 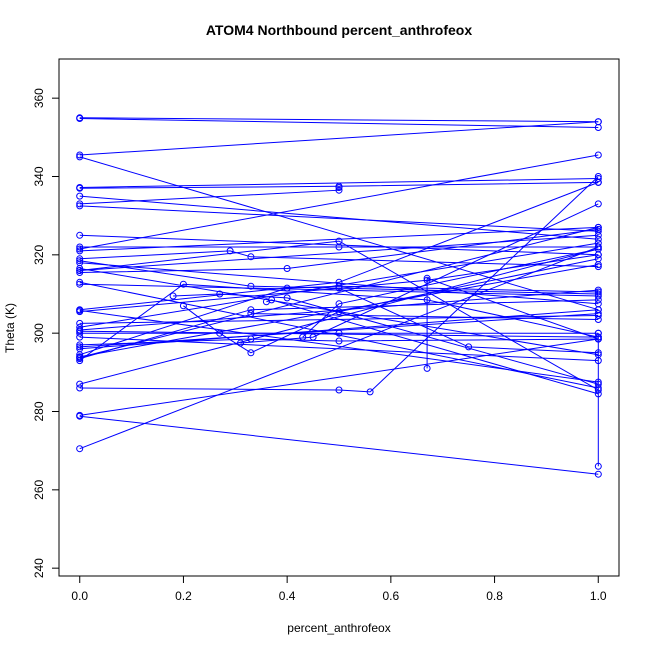 What do you see at coordinates (46, 333) in the screenshot?
I see `y-axis: 240 260 280 300 320 340 360` at bounding box center [46, 333].